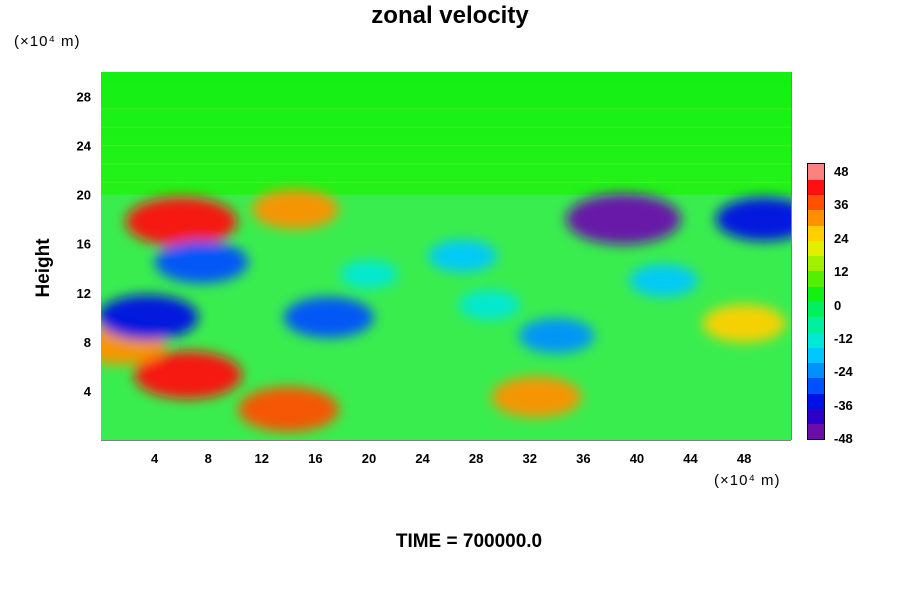 This screenshot has height=600, width=900. Describe the element at coordinates (155, 458) in the screenshot. I see `x-tick-label: 4` at that location.